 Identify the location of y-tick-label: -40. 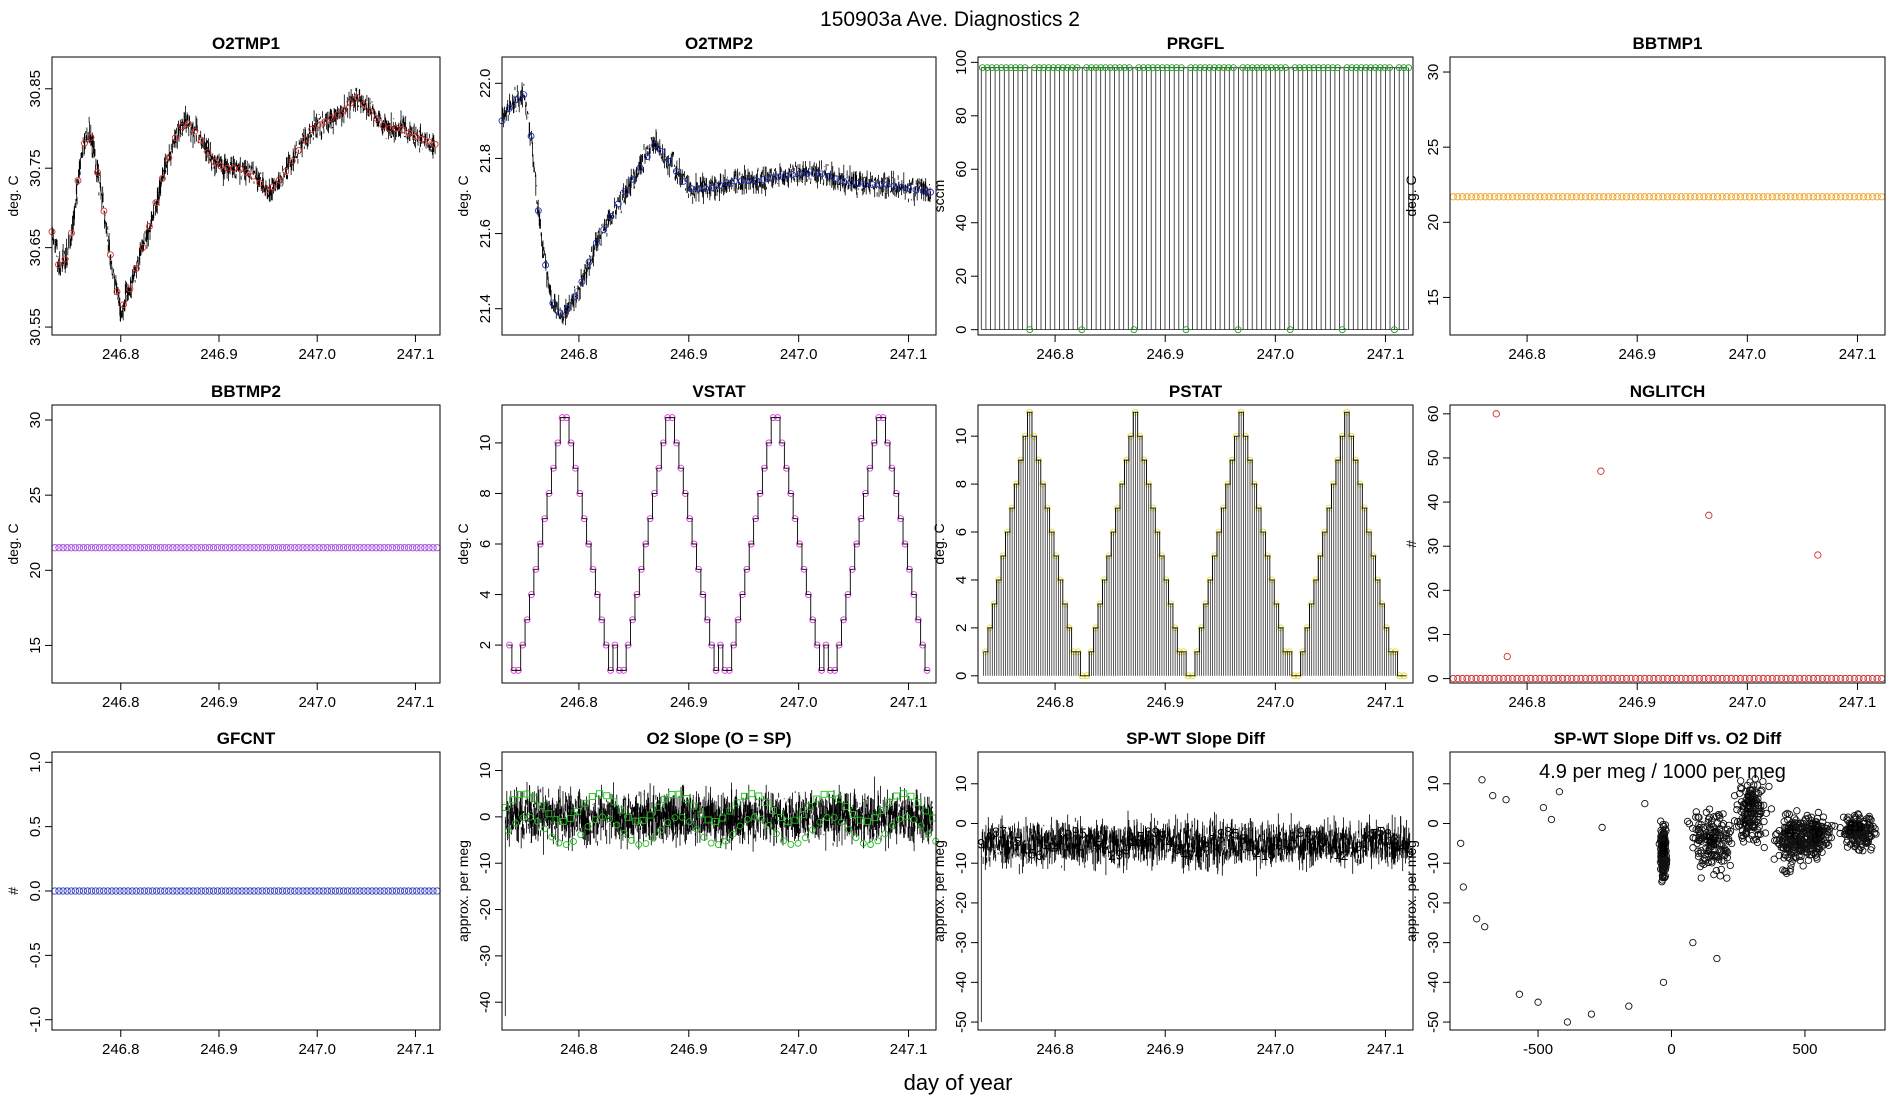
(1433, 982).